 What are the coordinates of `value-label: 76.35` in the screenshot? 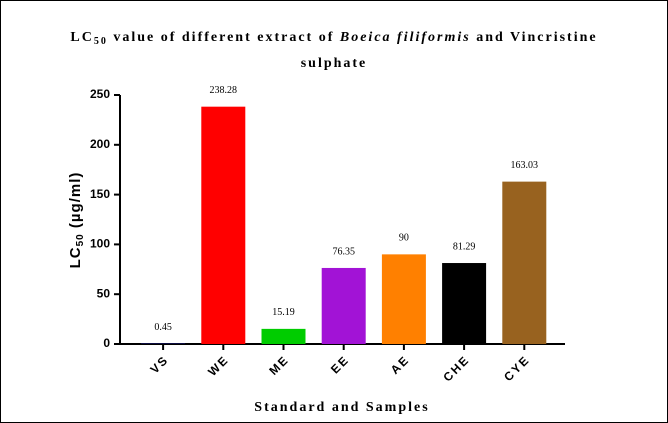 It's located at (343, 251).